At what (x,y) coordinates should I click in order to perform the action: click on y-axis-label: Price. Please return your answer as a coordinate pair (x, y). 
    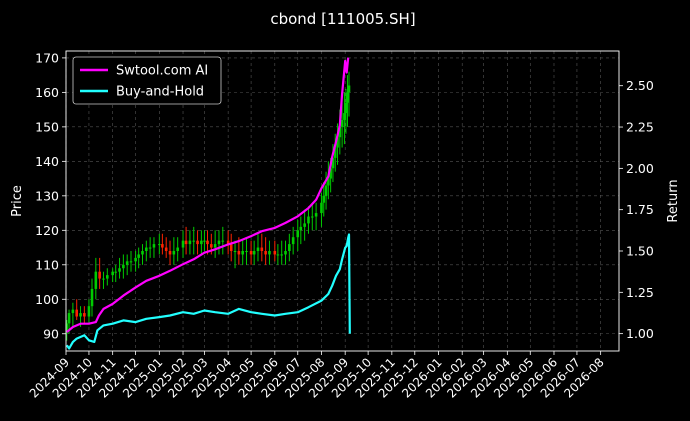
    Looking at the image, I should click on (17, 201).